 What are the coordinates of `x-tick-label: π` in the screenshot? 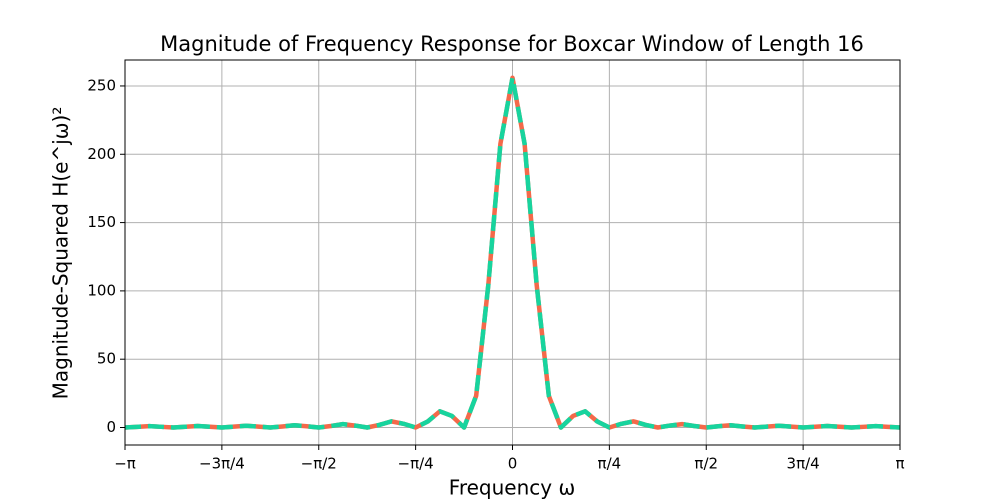 It's located at (899, 464).